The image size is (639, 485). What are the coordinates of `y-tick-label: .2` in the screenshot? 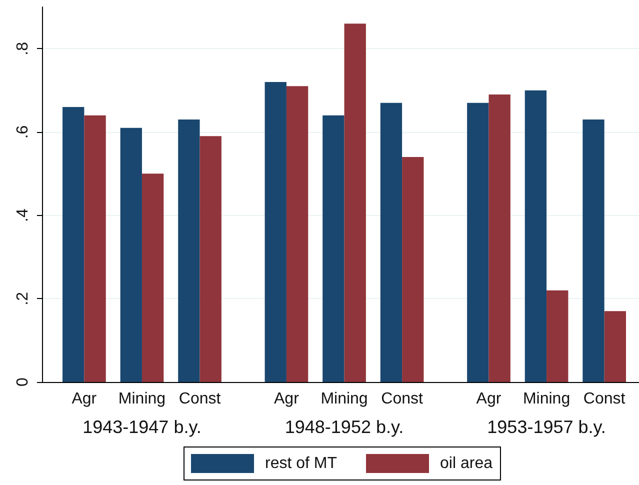 It's located at (23, 299).